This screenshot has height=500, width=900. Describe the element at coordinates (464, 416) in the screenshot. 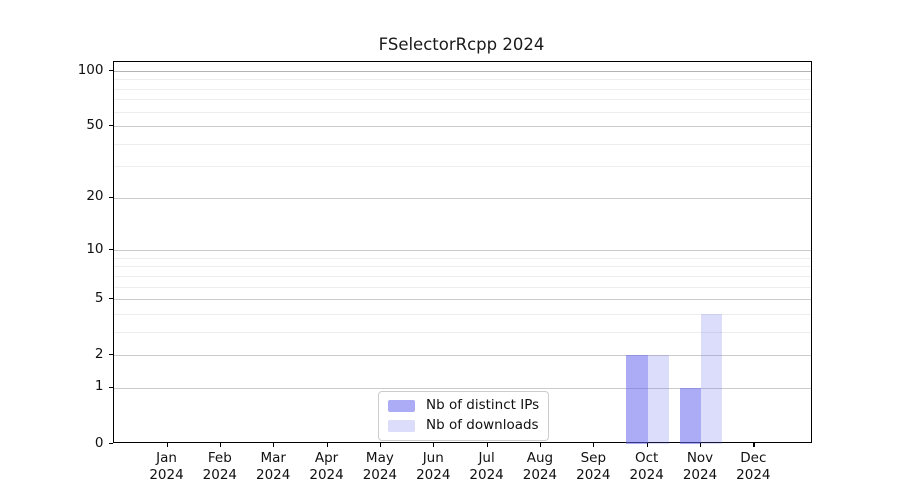

I see `legend: Nb of distinct IPs Nb of downloads` at that location.